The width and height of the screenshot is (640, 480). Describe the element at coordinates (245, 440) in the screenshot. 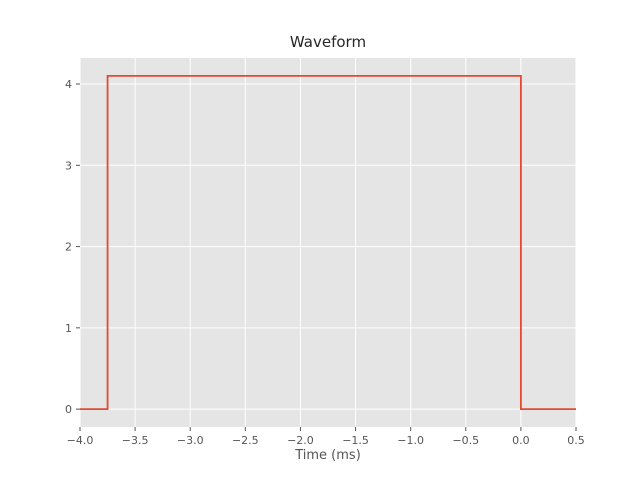

I see `x-tick-label: −2.5` at that location.